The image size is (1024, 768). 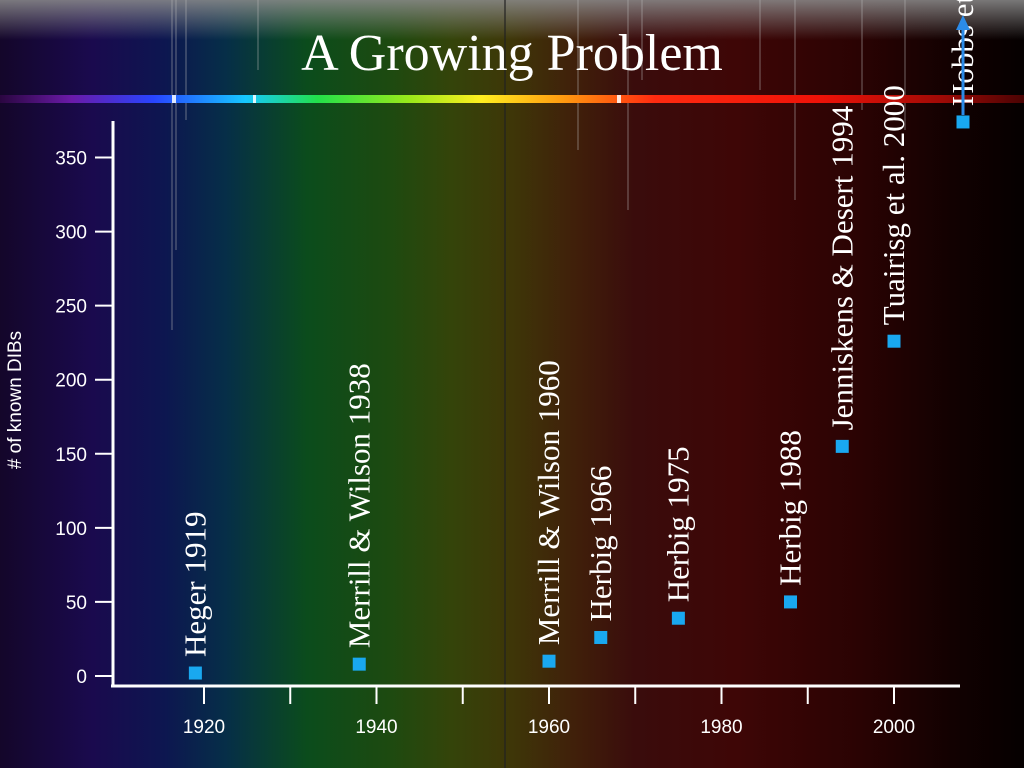 What do you see at coordinates (512, 53) in the screenshot?
I see `slide-title: A Growing Problem` at bounding box center [512, 53].